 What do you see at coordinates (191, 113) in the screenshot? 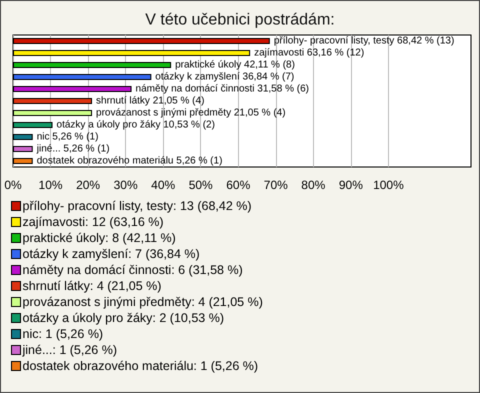
I see `data-label: provázanost s jinými předměty 21,05 % (4)` at bounding box center [191, 113].